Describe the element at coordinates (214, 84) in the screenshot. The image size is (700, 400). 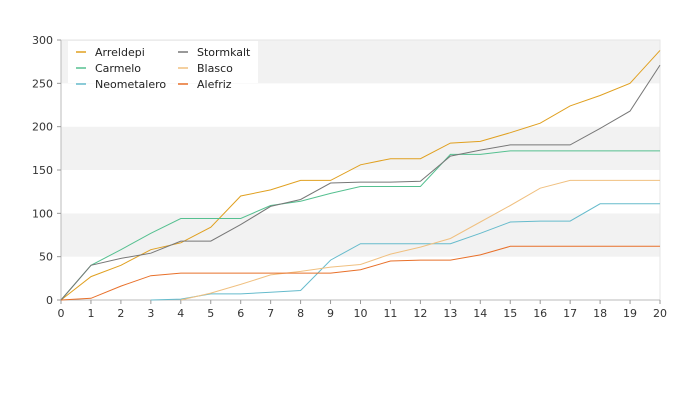
I see `legend-label: Alefriz` at that location.